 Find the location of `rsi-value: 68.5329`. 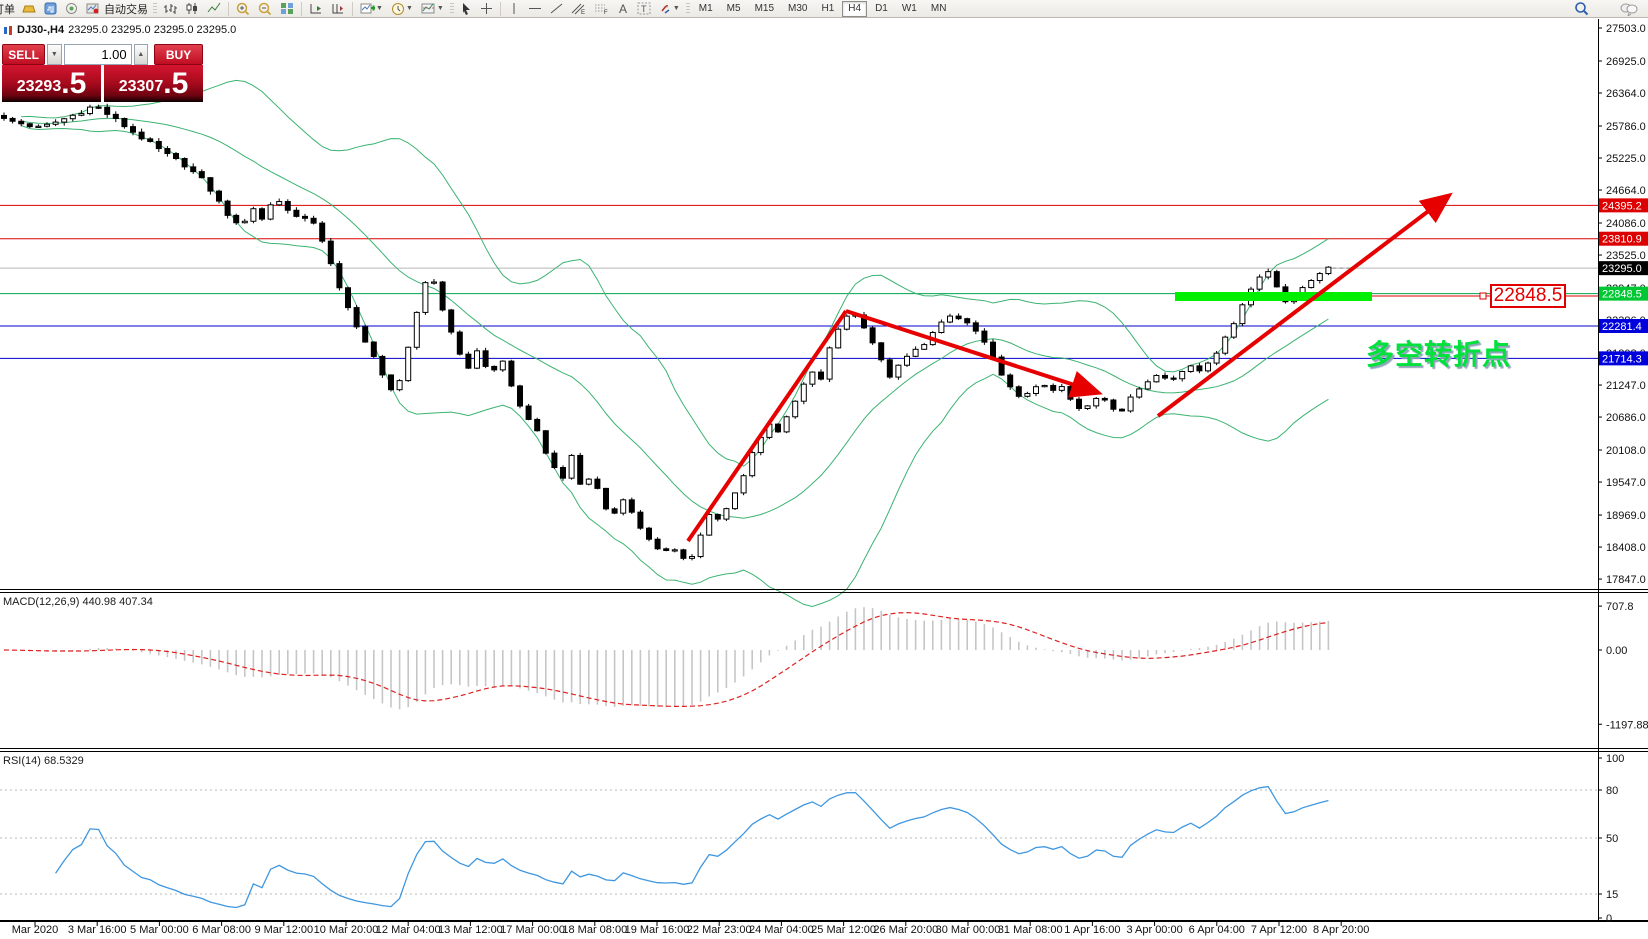

rsi-value: 68.5329 is located at coordinates (63, 761).